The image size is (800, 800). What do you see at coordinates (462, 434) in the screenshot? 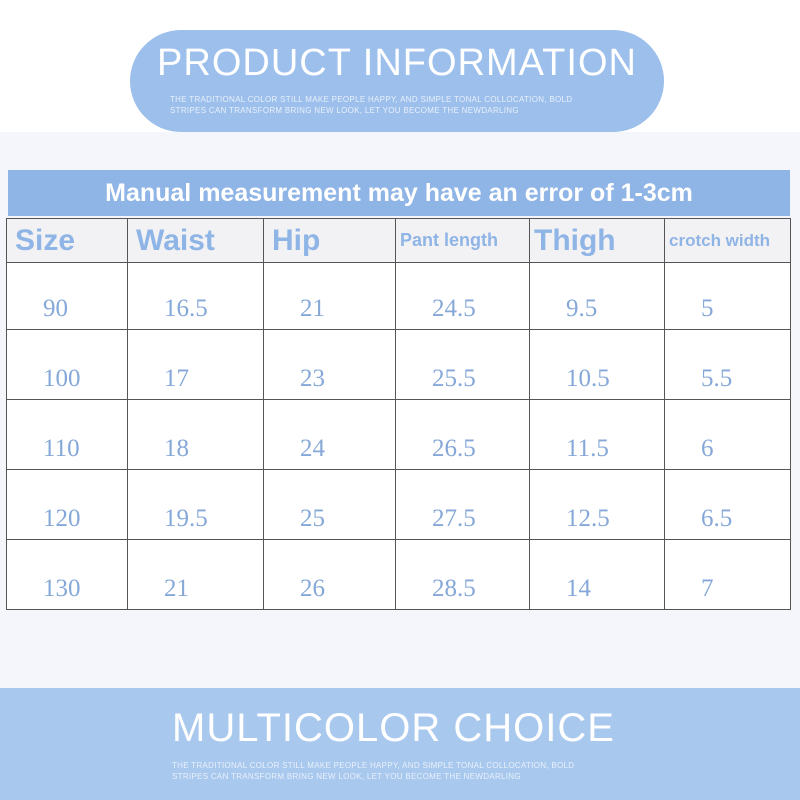
I see `table-cell: 26.5` at bounding box center [462, 434].